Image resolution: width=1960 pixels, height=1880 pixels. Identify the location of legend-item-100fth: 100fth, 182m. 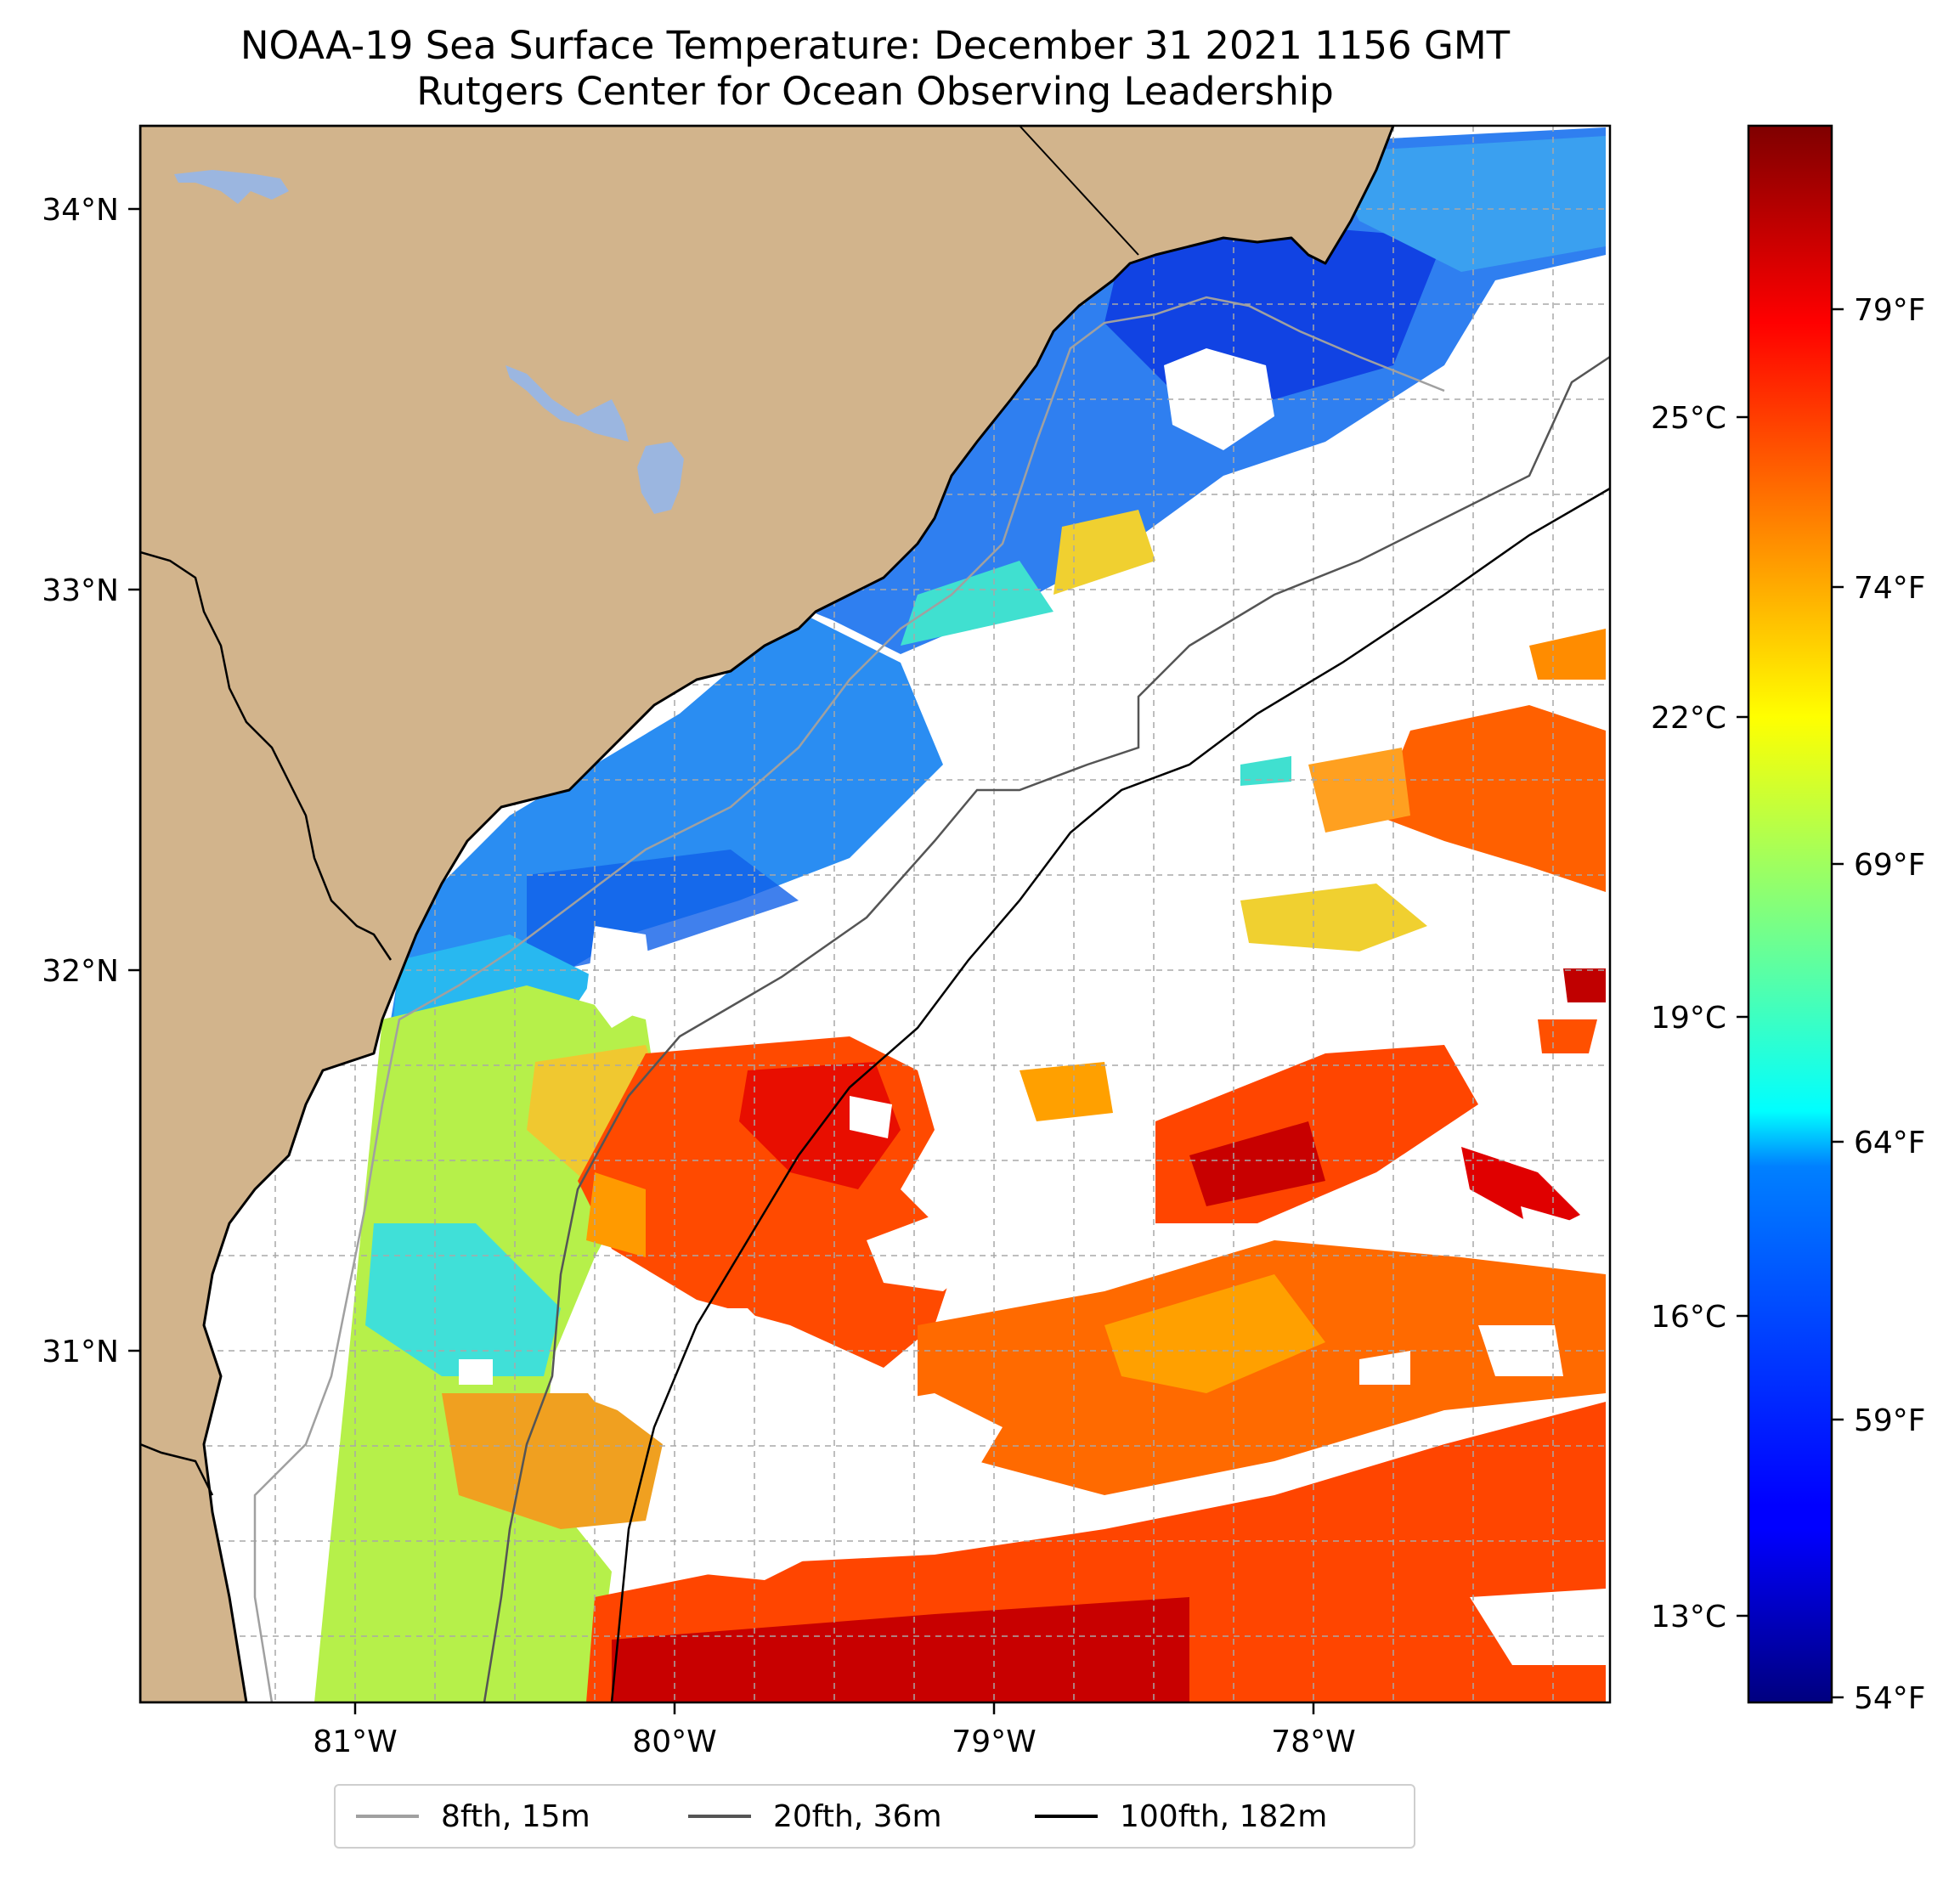
(1181, 1817).